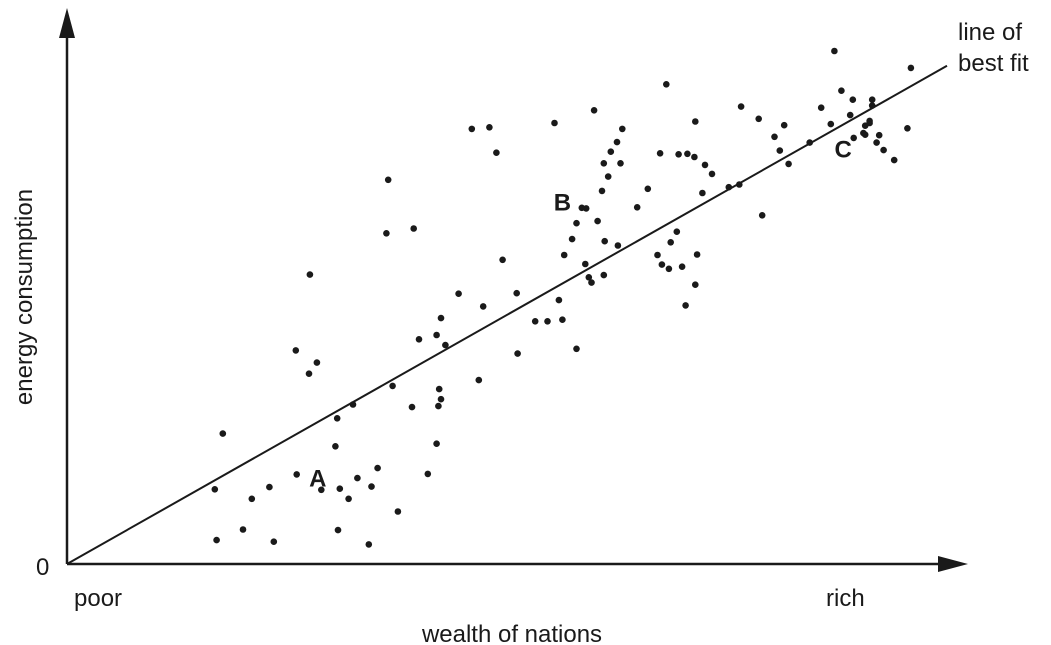 This screenshot has height=645, width=1051. Describe the element at coordinates (845, 598) in the screenshot. I see `x-tick-rich: rich` at that location.